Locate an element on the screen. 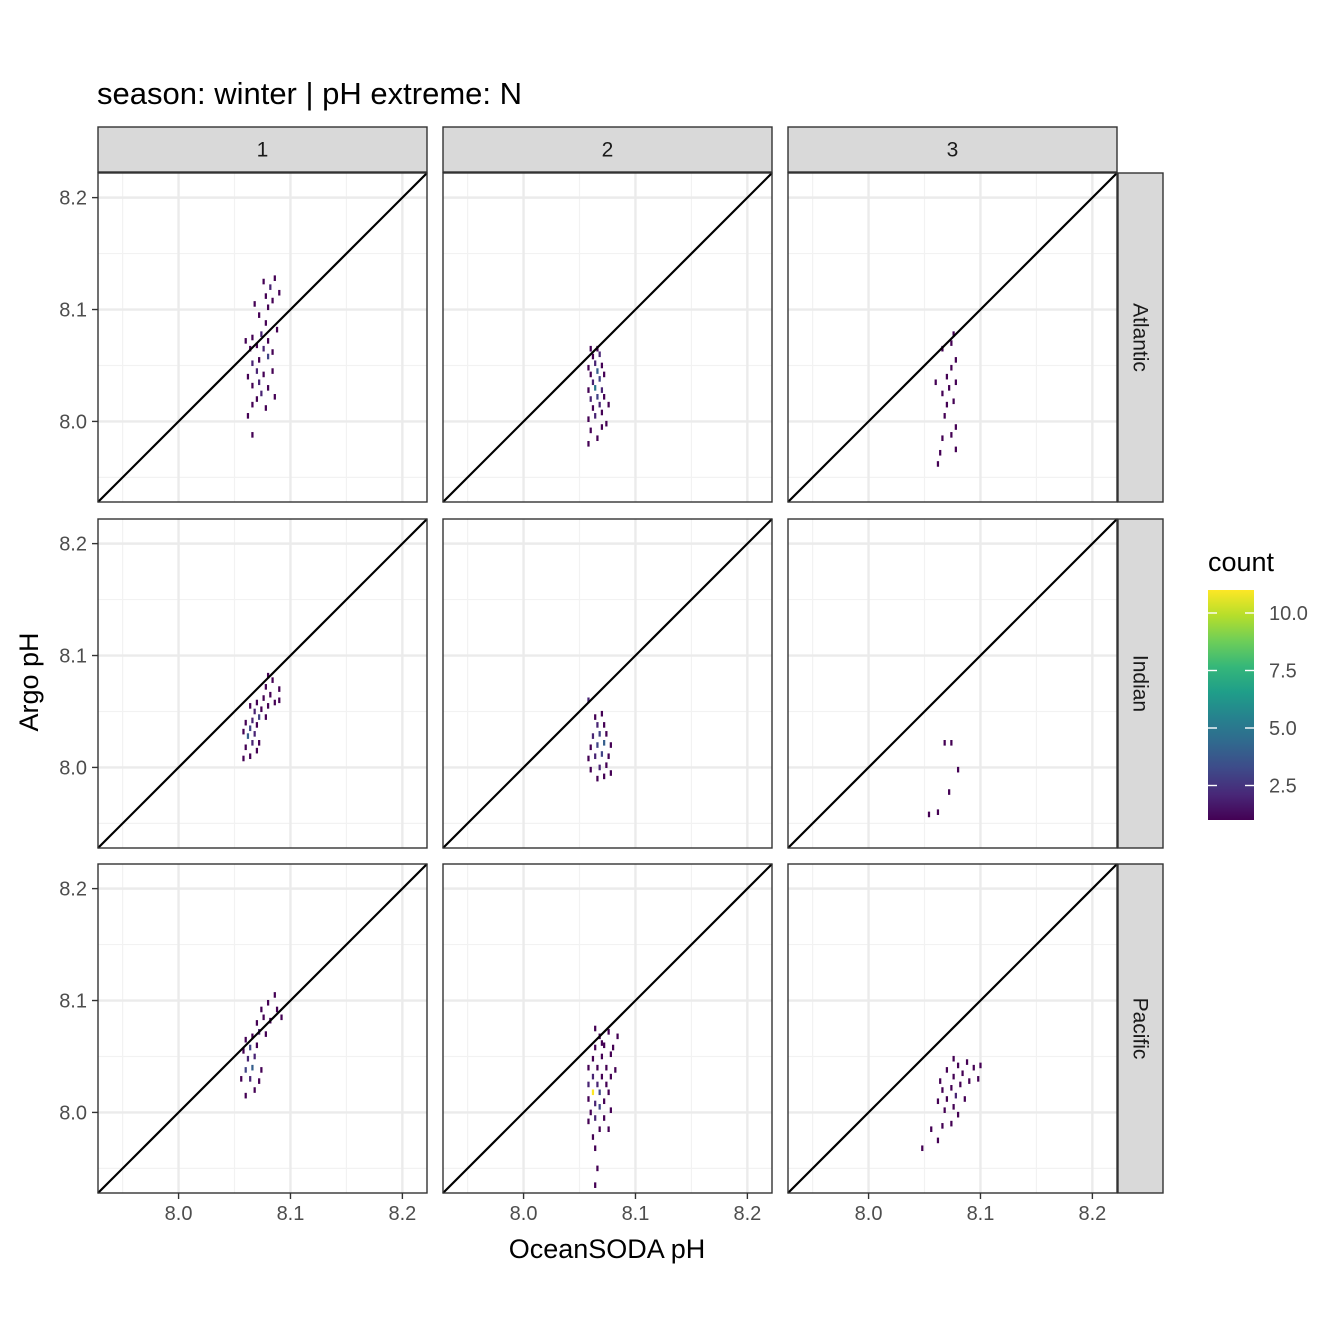  y-tick-label: 8.0 is located at coordinates (73, 422).